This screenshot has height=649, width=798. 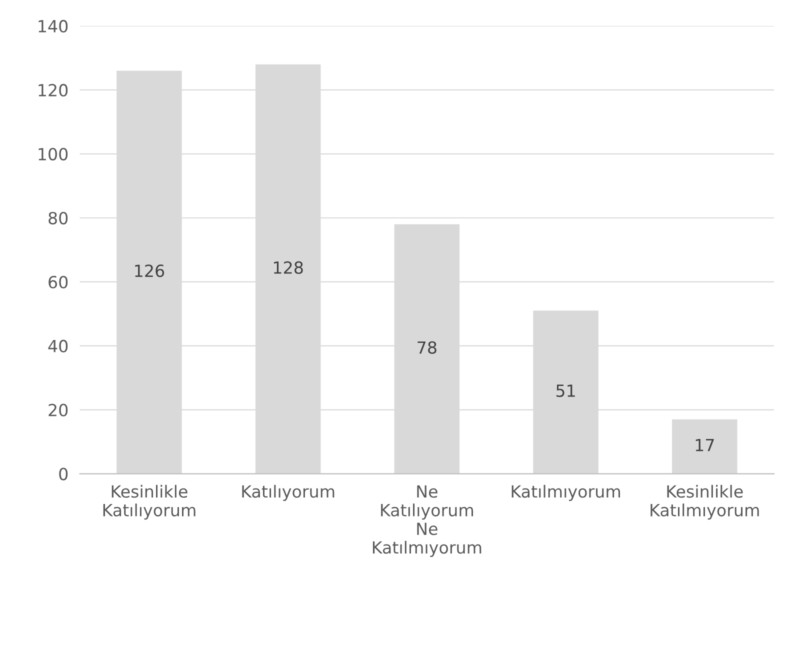 I want to click on y-tick-label: 80, so click(x=58, y=218).